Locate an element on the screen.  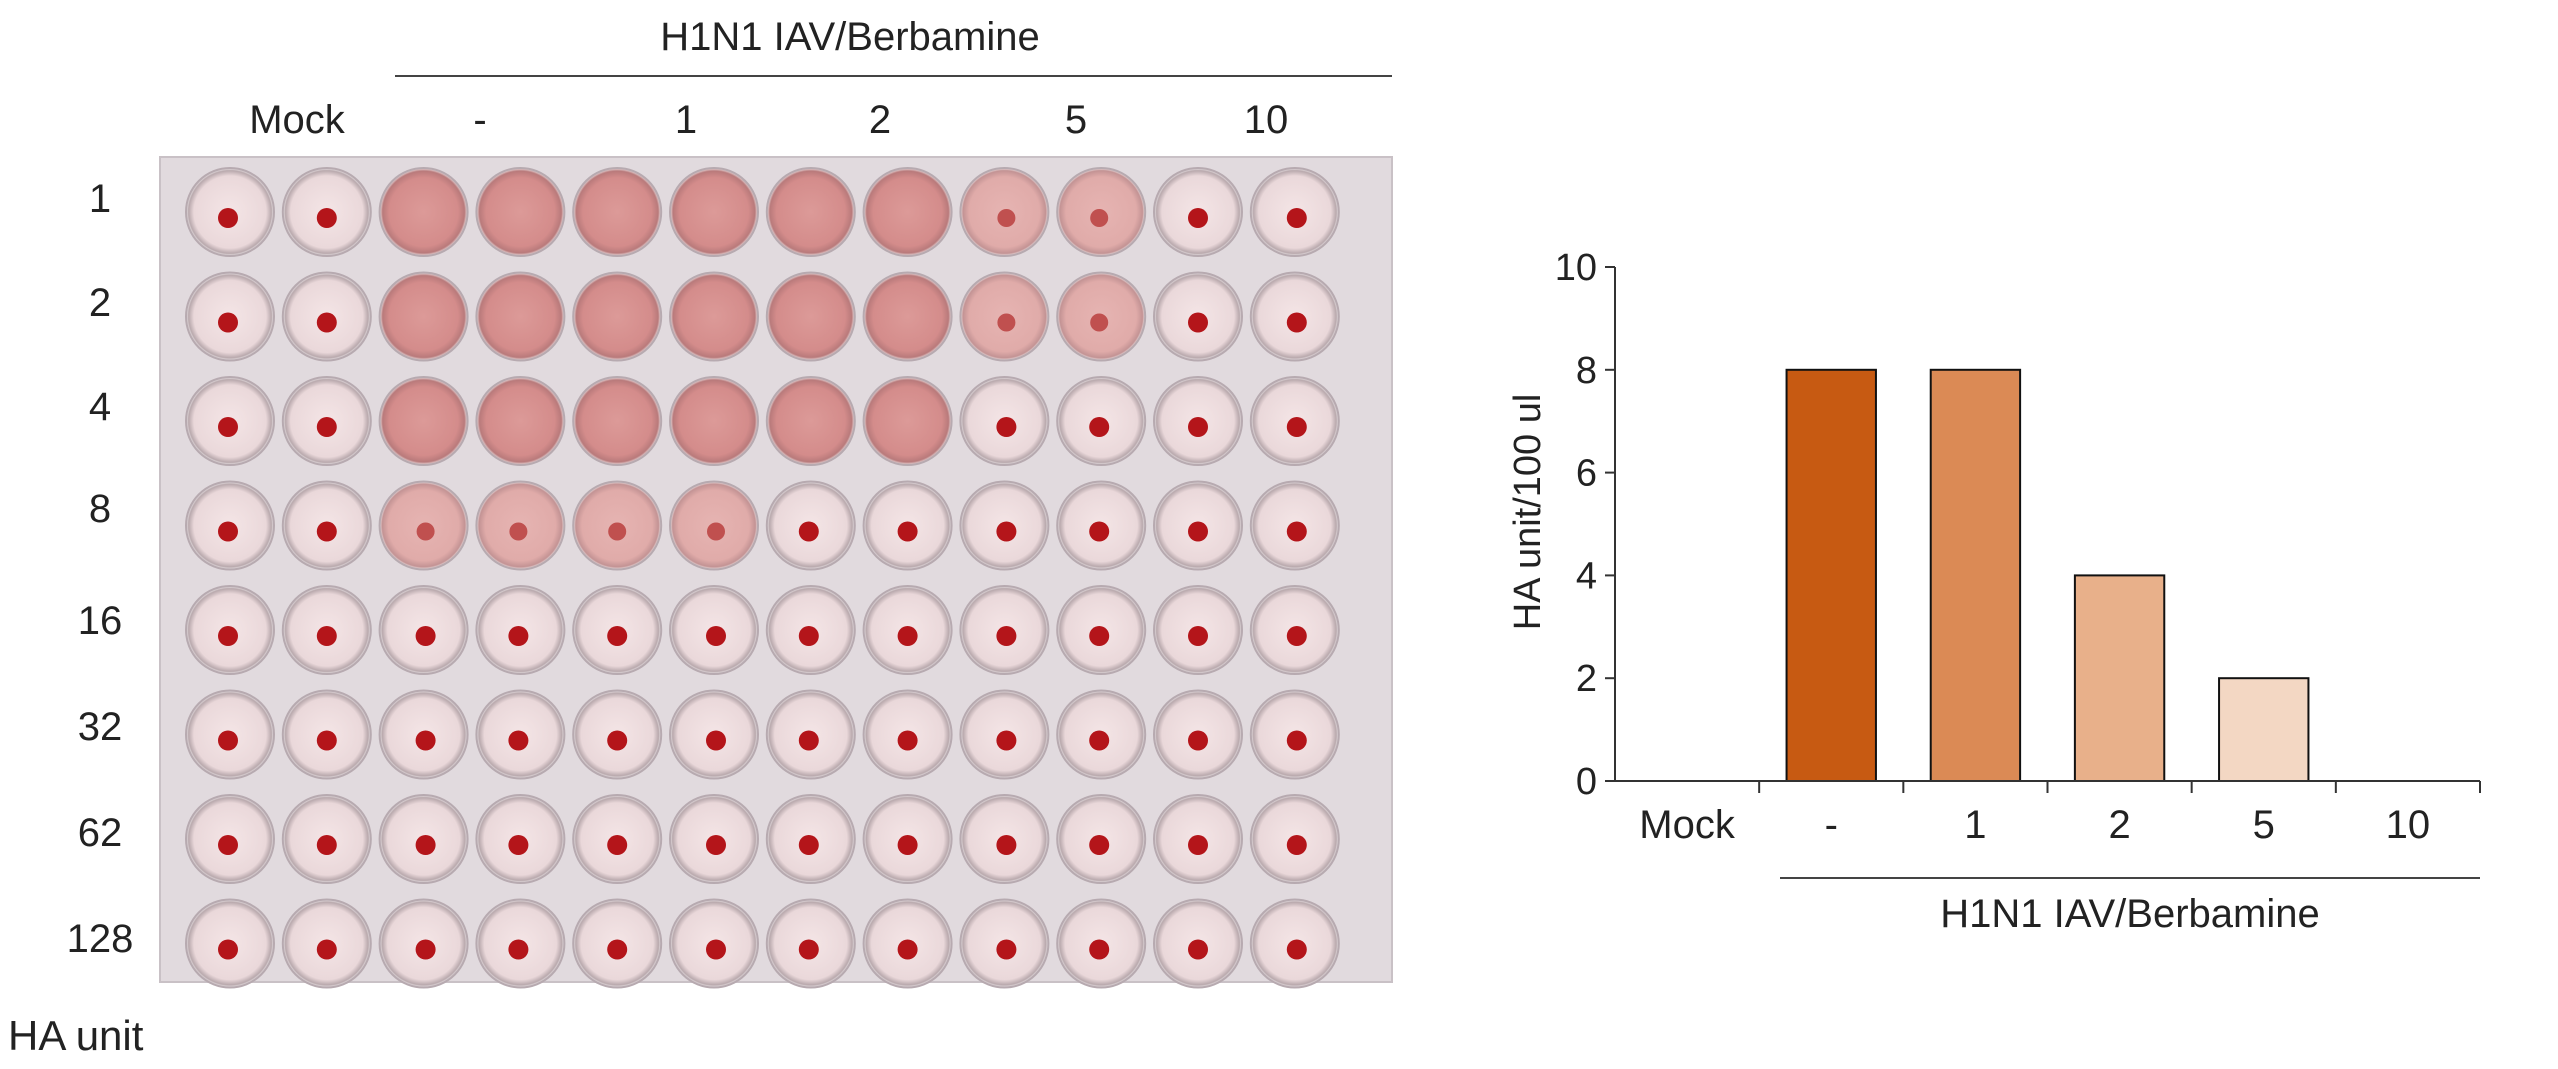
y-tick-label: 2 is located at coordinates (1586, 679).